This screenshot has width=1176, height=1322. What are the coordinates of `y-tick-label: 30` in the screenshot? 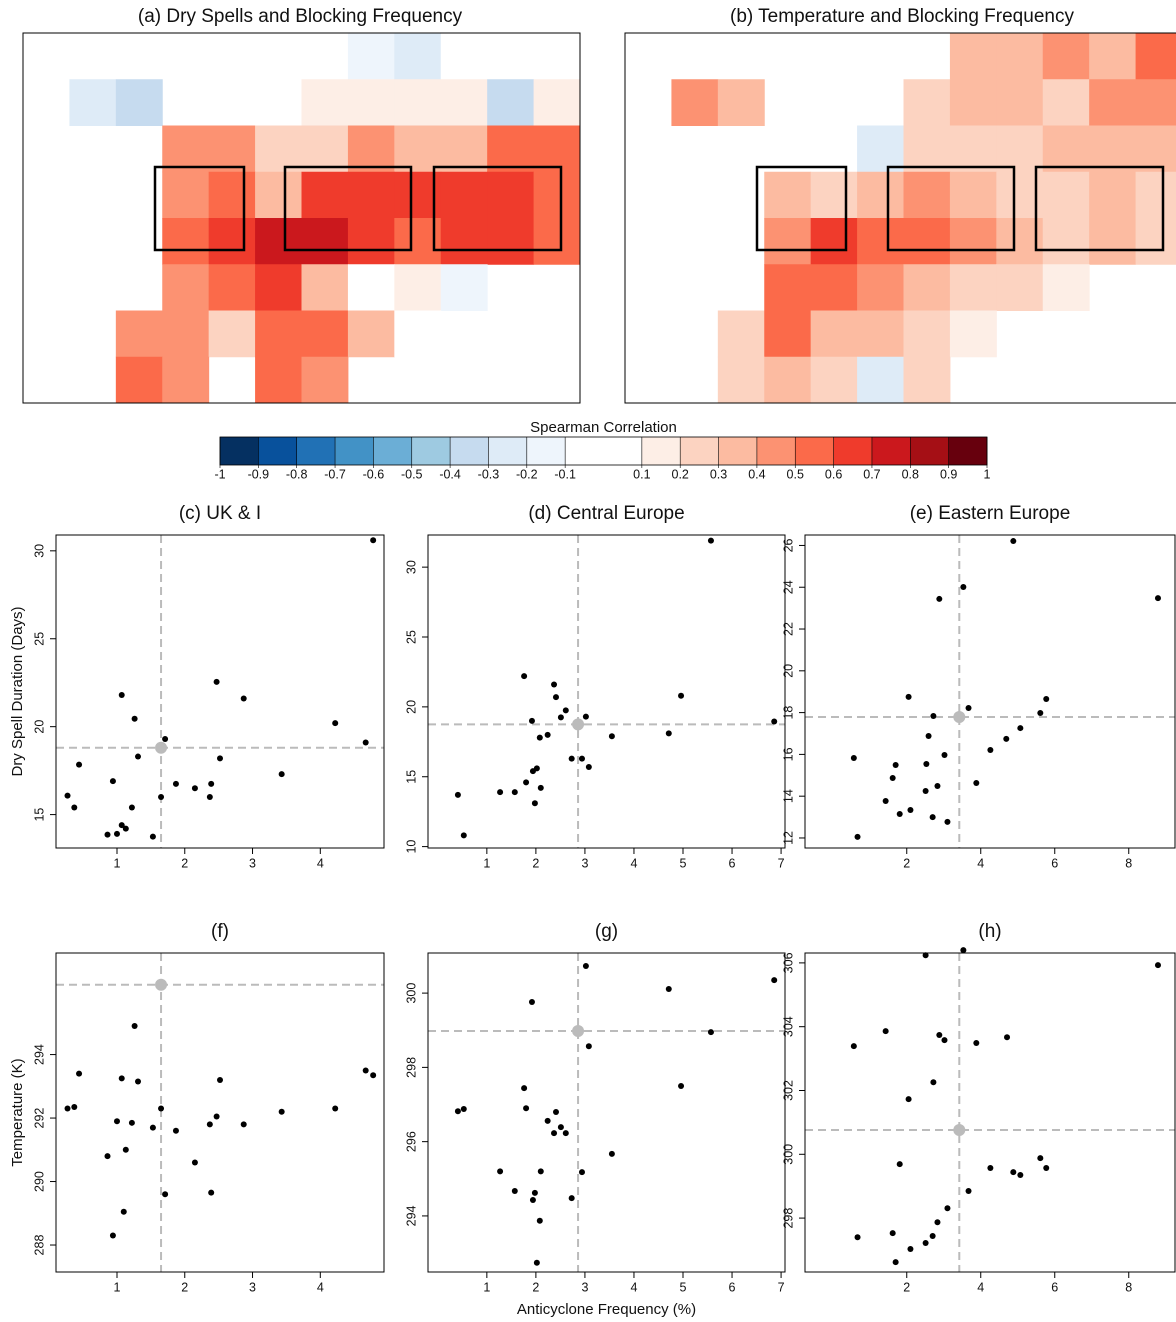 It's located at (411, 567).